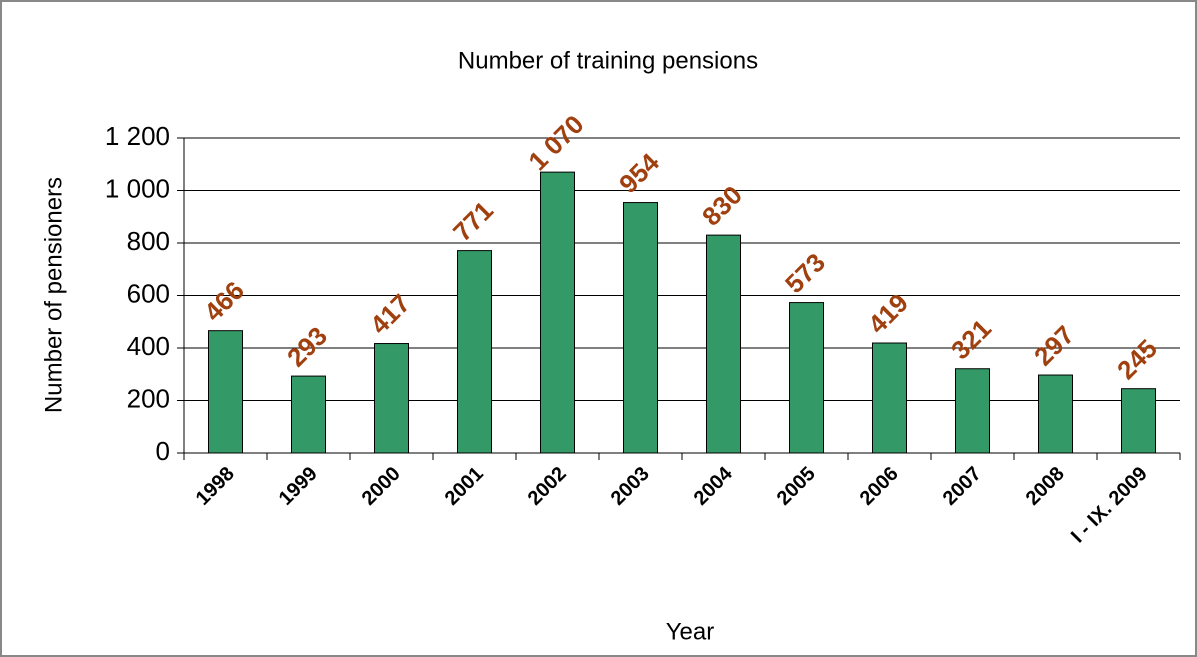 The image size is (1197, 657). Describe the element at coordinates (148, 241) in the screenshot. I see `y-tick-label: 800` at that location.